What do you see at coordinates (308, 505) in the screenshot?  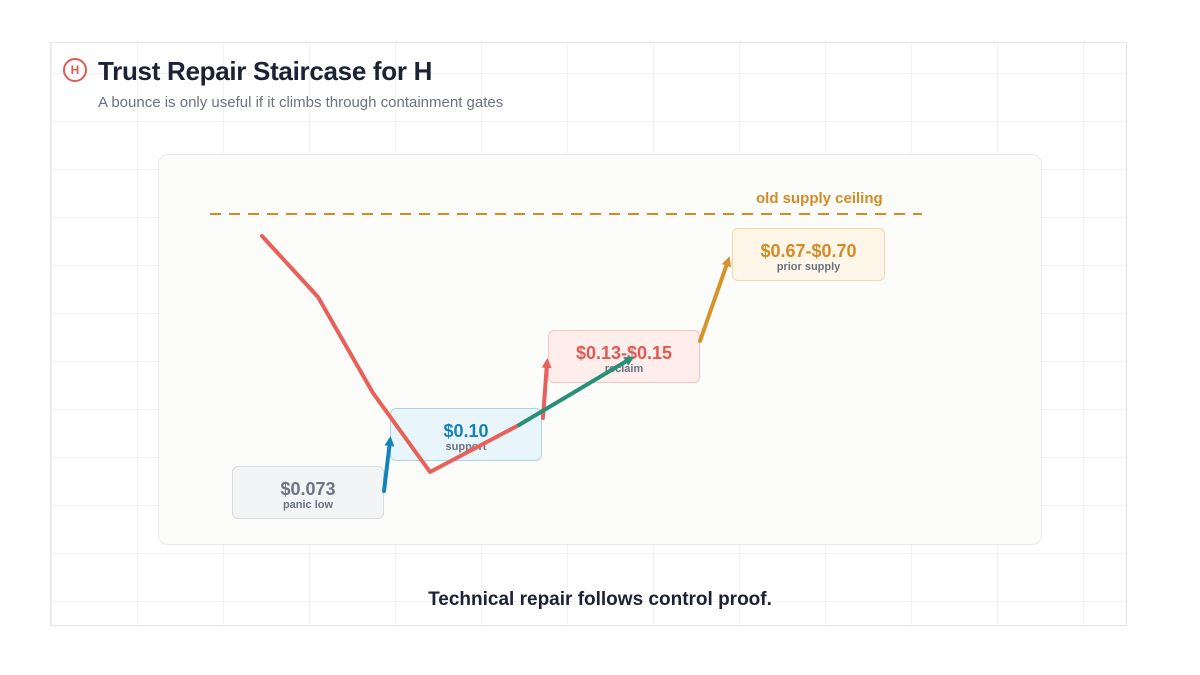 I see `level-label: panic low` at bounding box center [308, 505].